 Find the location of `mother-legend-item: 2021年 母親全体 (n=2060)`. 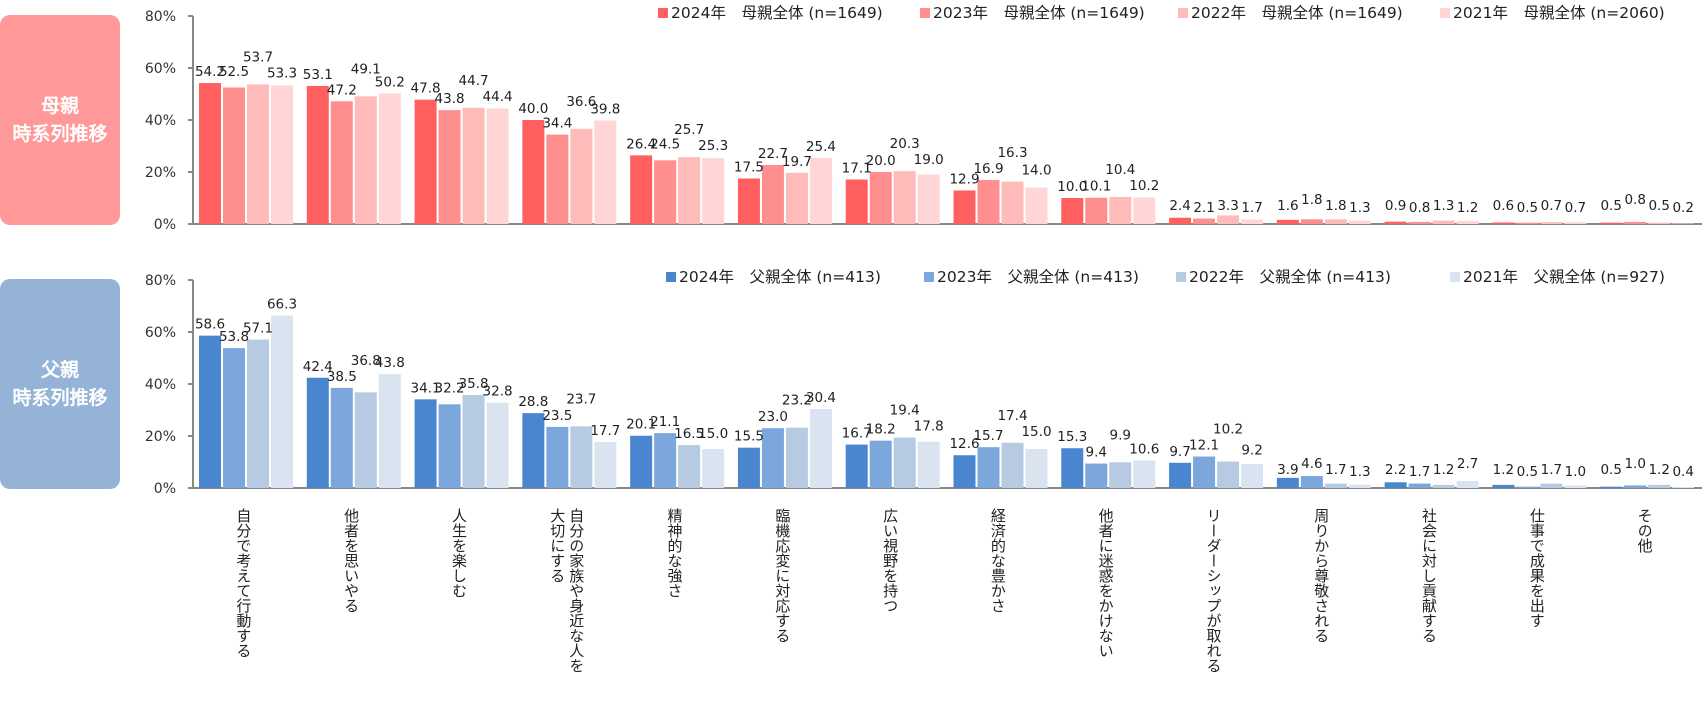

mother-legend-item: 2021年 母親全体 (n=2060) is located at coordinates (1552, 13).